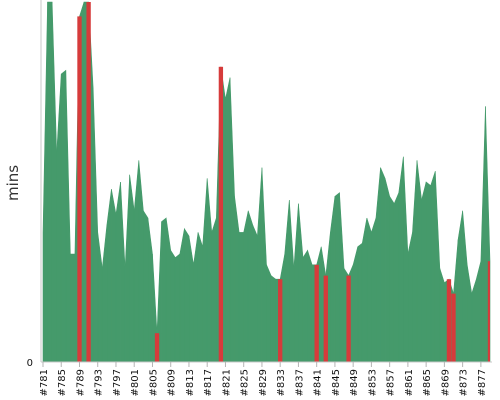  Describe the element at coordinates (13, 183) in the screenshot. I see `y-axis-label: mins` at that location.